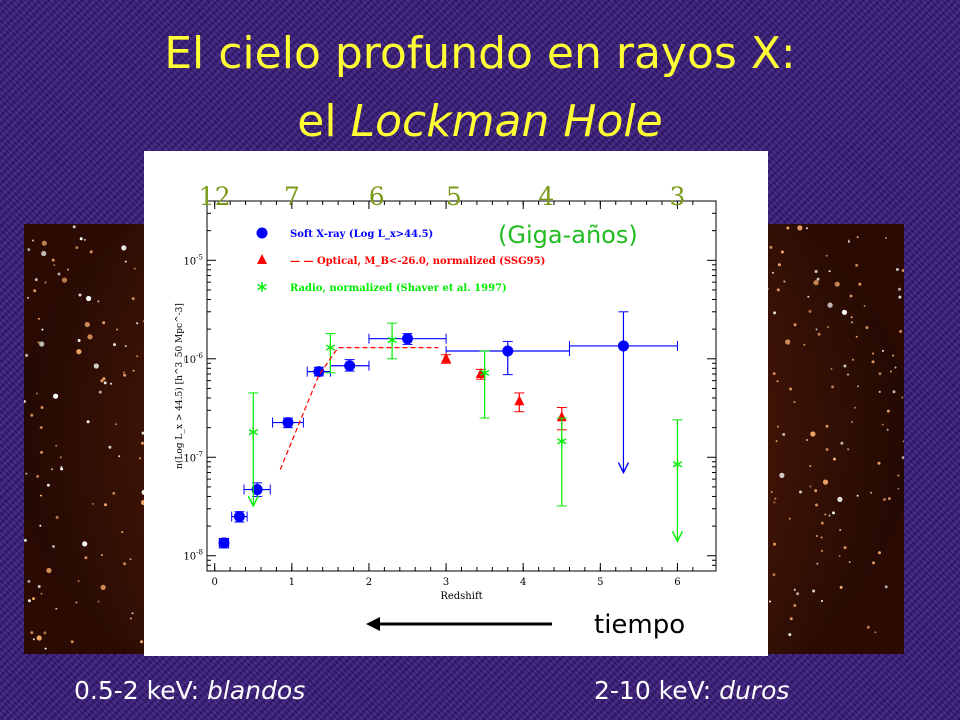 The height and width of the screenshot is (720, 960). What do you see at coordinates (215, 196) in the screenshot?
I see `top-age-tick-label: 12` at bounding box center [215, 196].